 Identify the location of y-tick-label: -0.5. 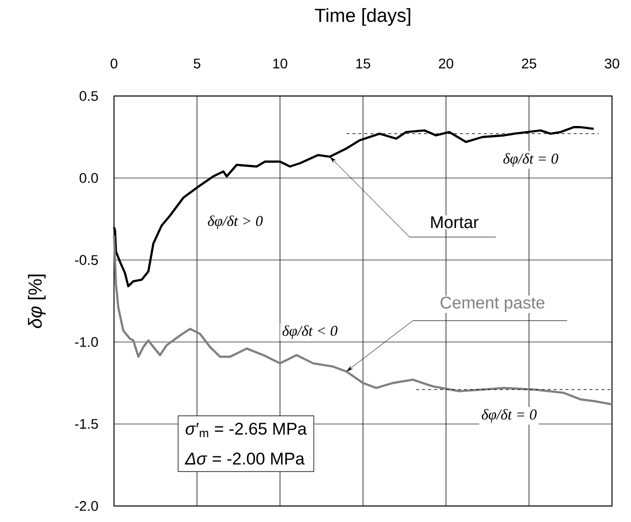
(86, 260).